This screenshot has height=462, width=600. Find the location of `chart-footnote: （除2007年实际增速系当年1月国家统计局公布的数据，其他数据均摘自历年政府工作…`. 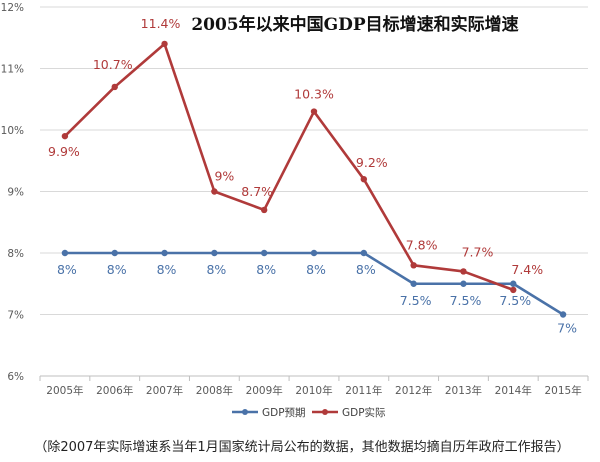

chart-footnote: （除2007年实际增速系当年1月国家统计局公布的数据，其他数据均摘自历年政府工作… is located at coordinates (301, 447).